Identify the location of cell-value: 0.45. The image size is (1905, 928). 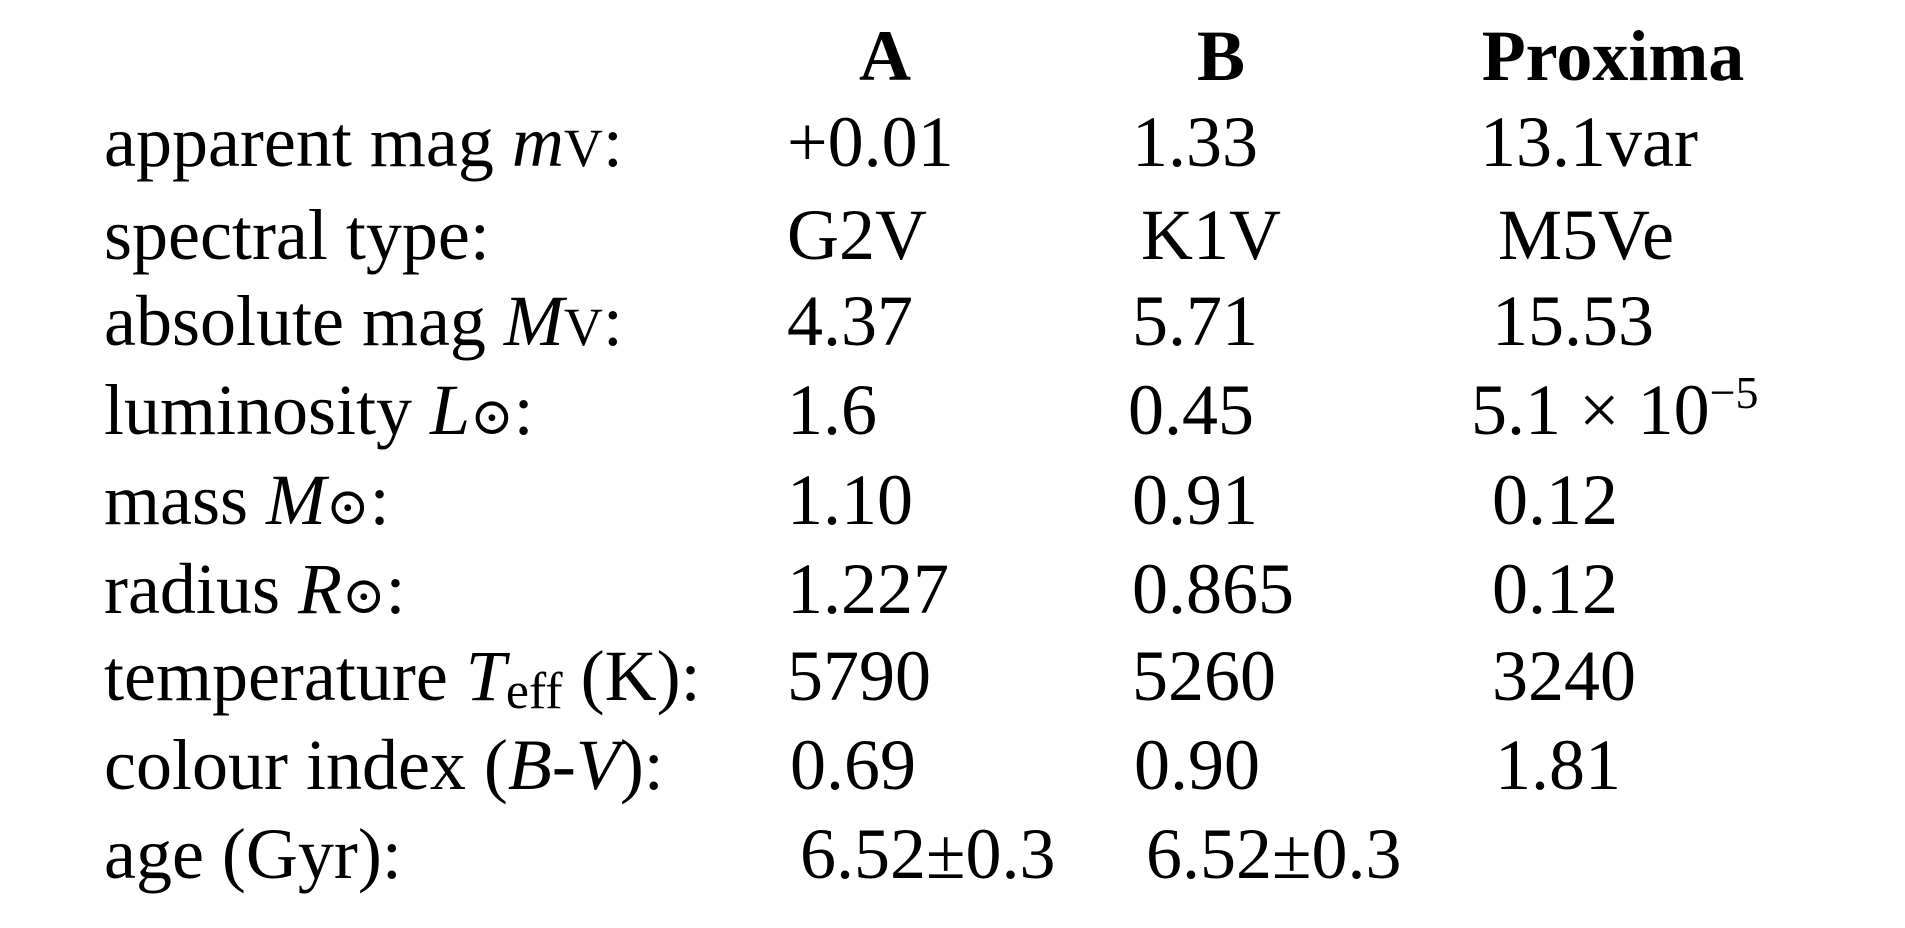
(1191, 410).